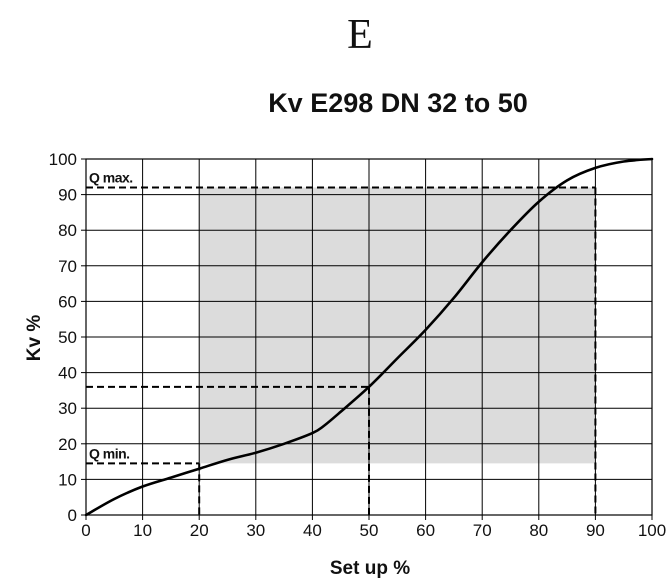 This screenshot has width=669, height=583. Describe the element at coordinates (398, 103) in the screenshot. I see `chart-title: Kv E298 DN 32 to 50` at that location.